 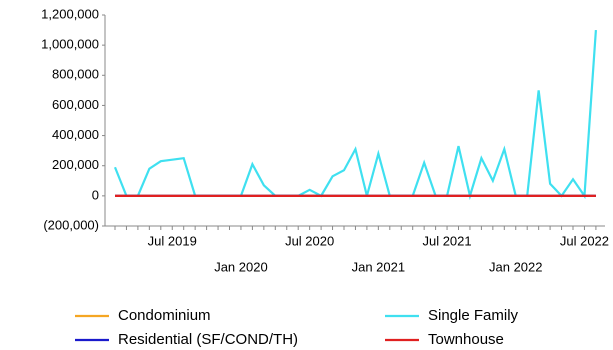 I want to click on legend-label: Condominium, so click(x=164, y=315).